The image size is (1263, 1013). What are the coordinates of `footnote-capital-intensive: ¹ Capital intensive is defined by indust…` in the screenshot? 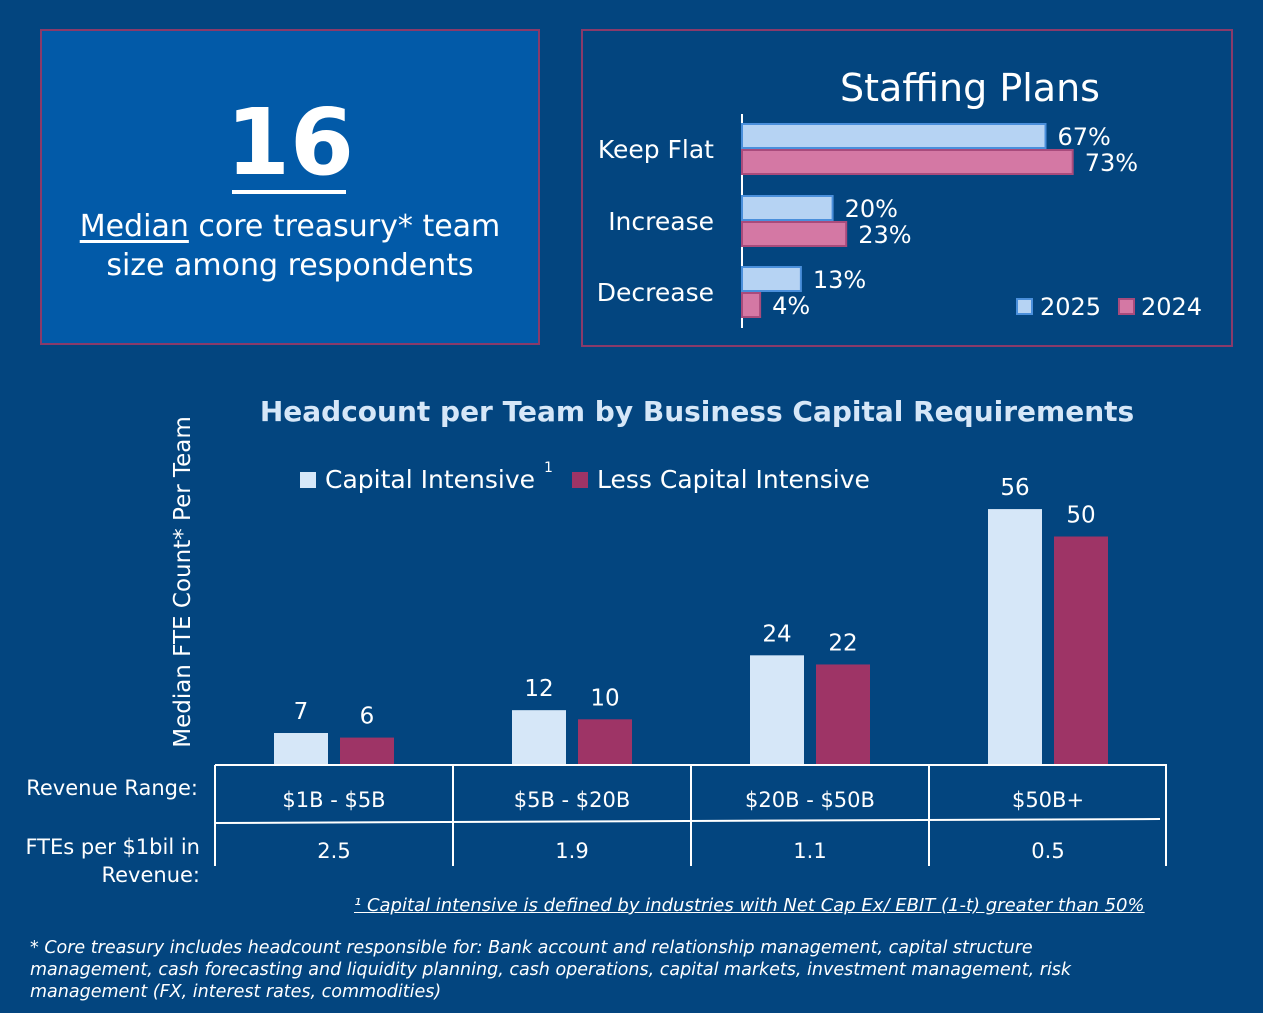 It's located at (749, 905).